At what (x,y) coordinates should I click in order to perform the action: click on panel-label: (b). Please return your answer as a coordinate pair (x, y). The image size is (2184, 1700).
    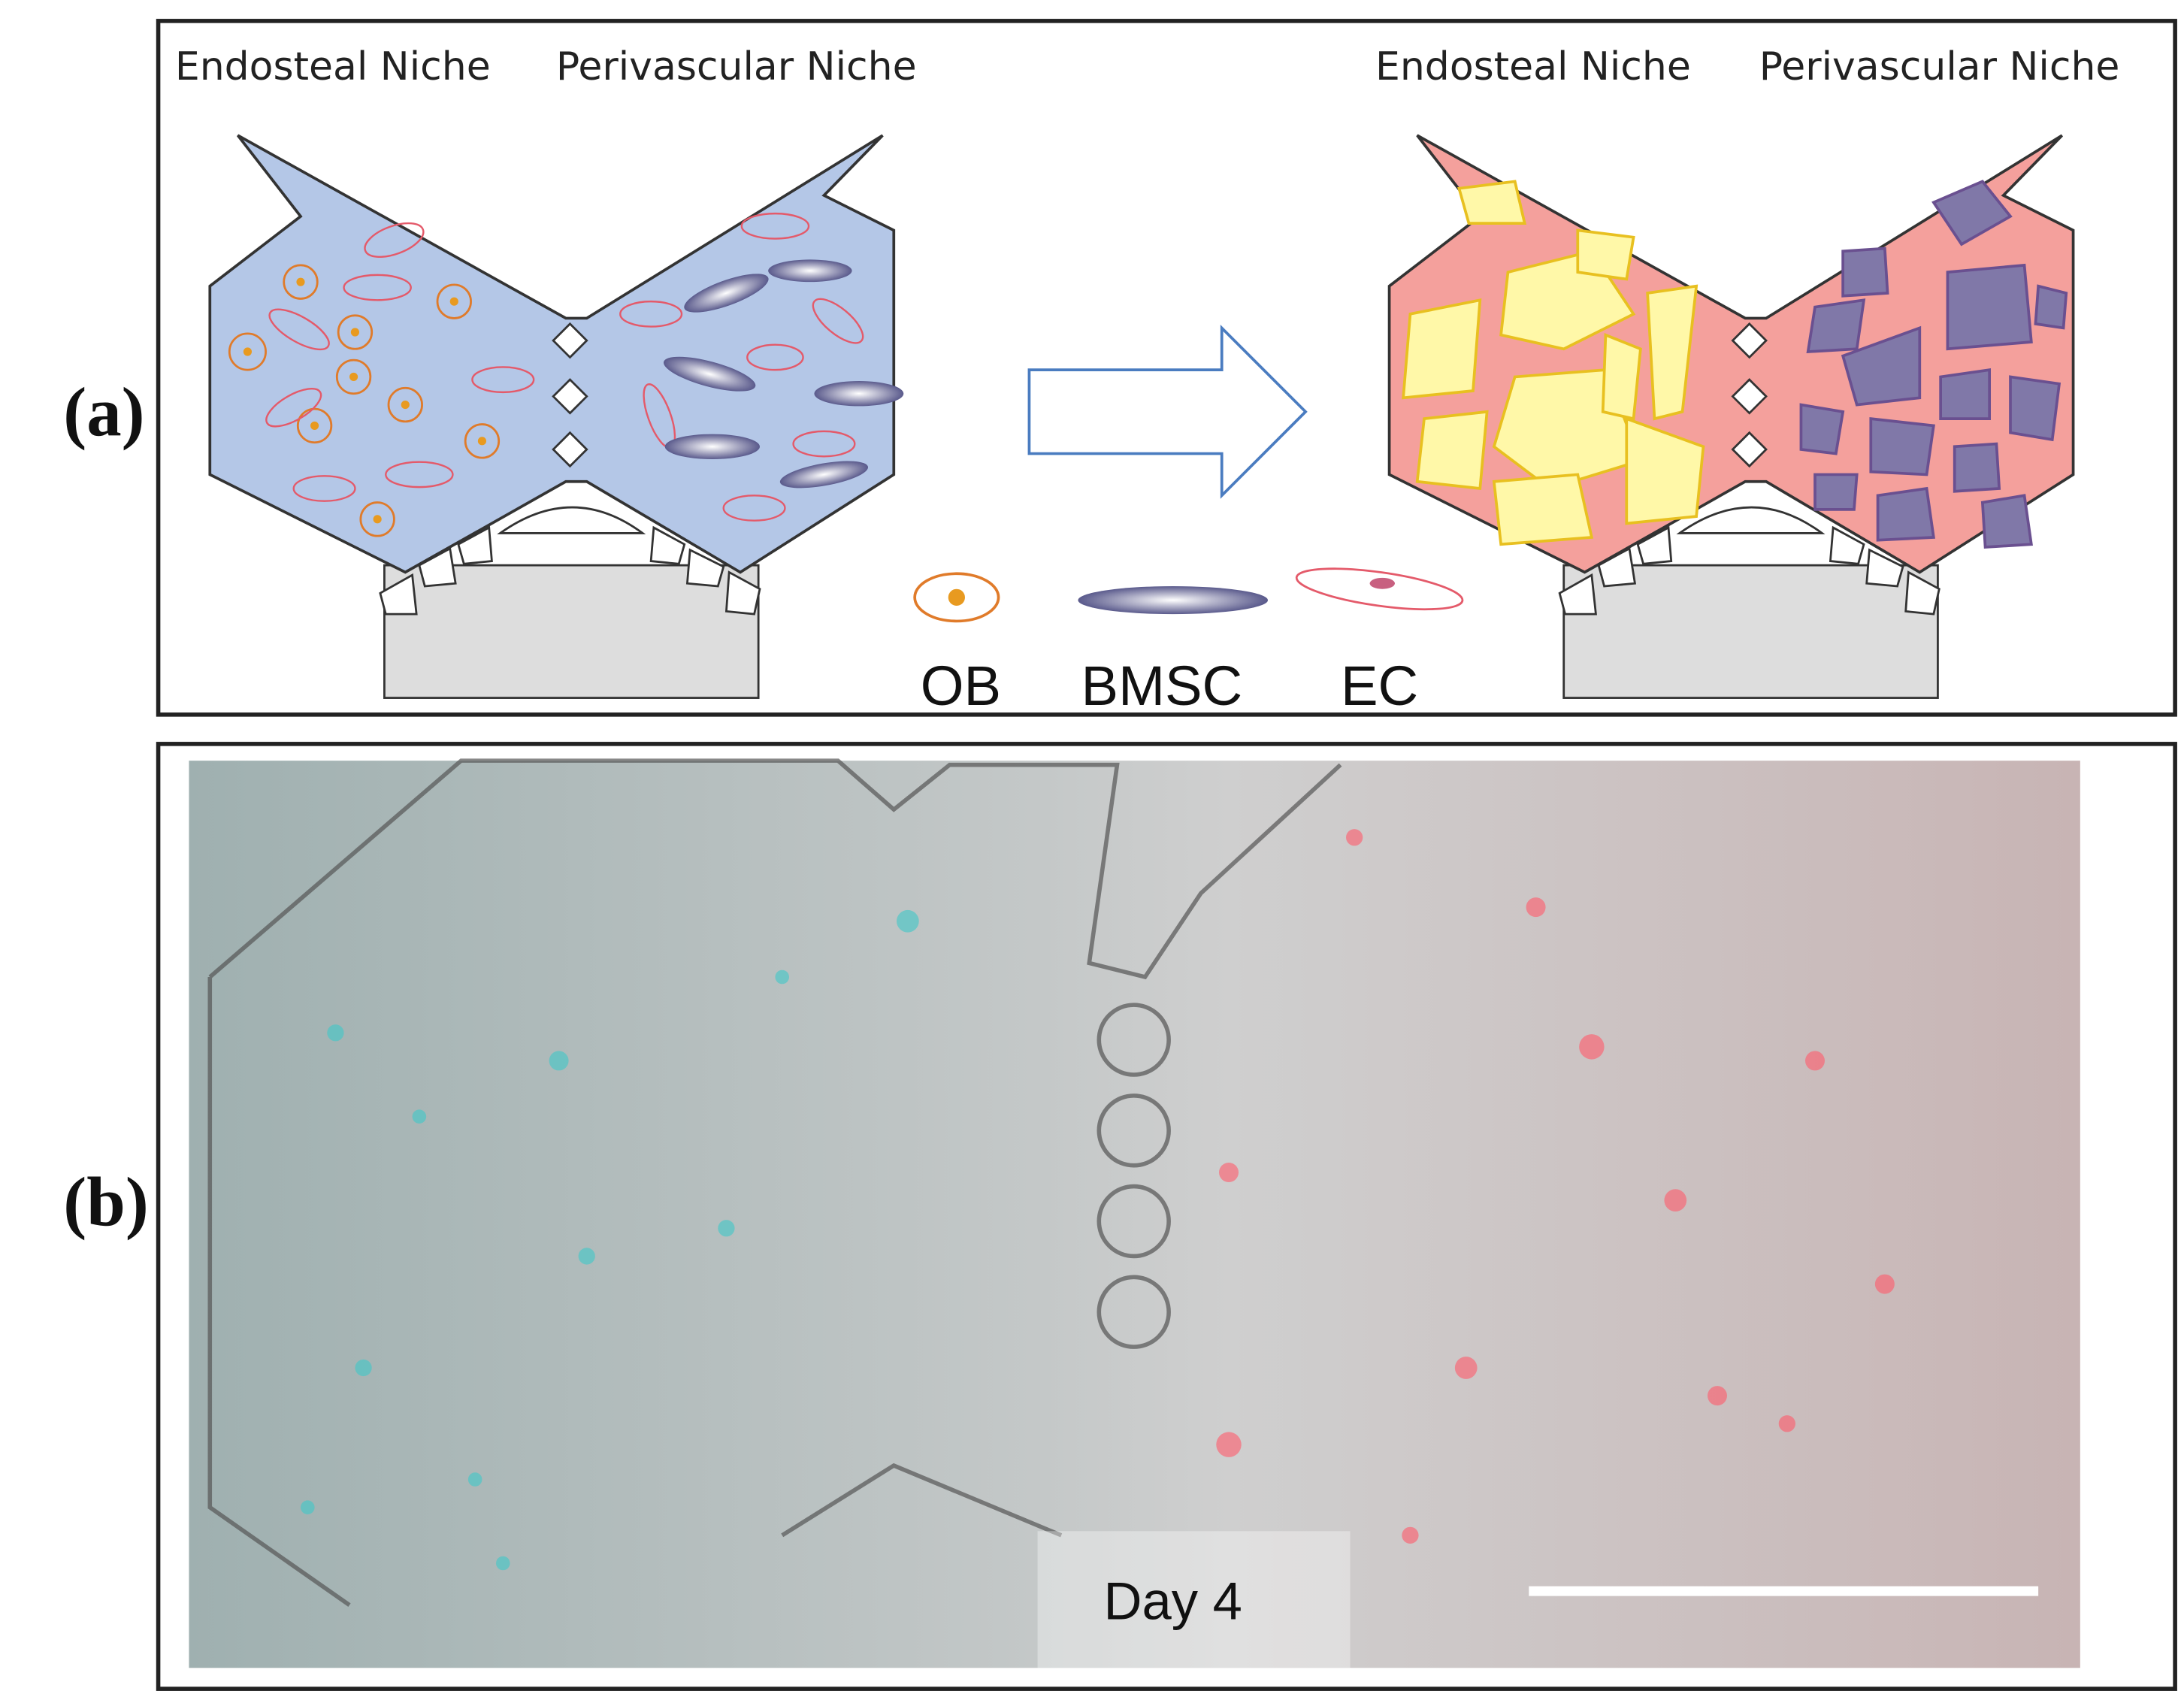
    Looking at the image, I should click on (105, 1203).